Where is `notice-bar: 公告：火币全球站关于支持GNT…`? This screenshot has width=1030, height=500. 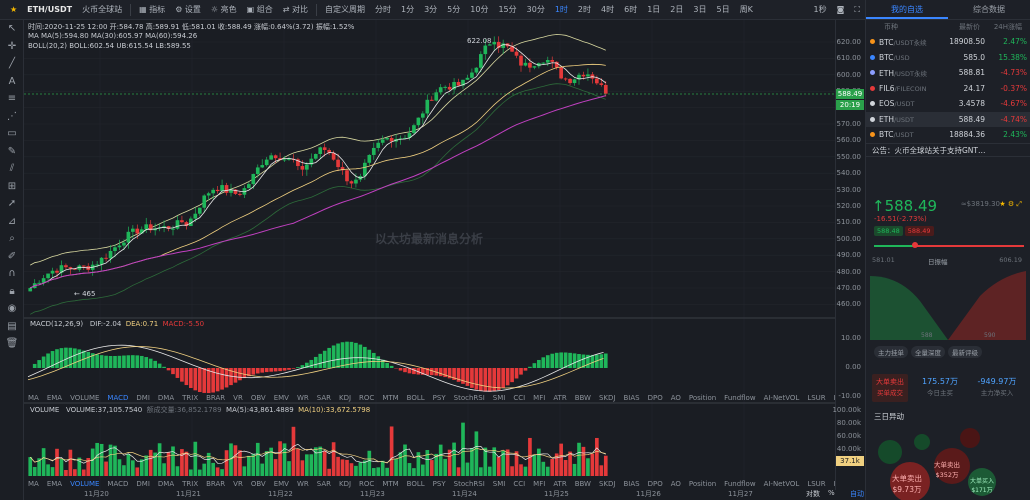
notice-bar: 公告：火币全球站关于支持GNT… is located at coordinates (948, 149).